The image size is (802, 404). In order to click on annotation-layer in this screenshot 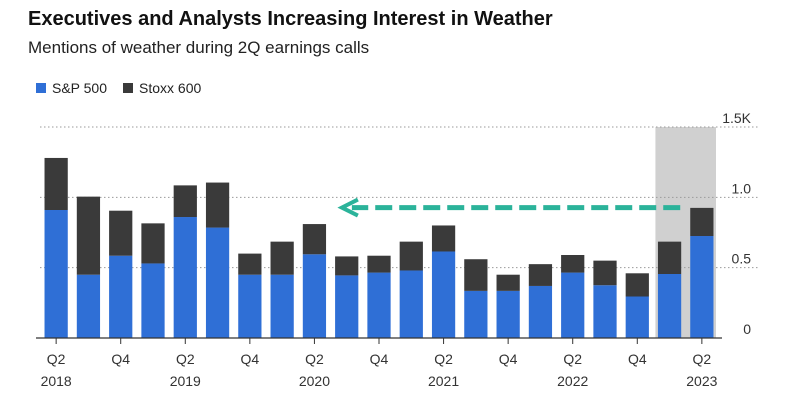, I will do `click(509, 207)`.